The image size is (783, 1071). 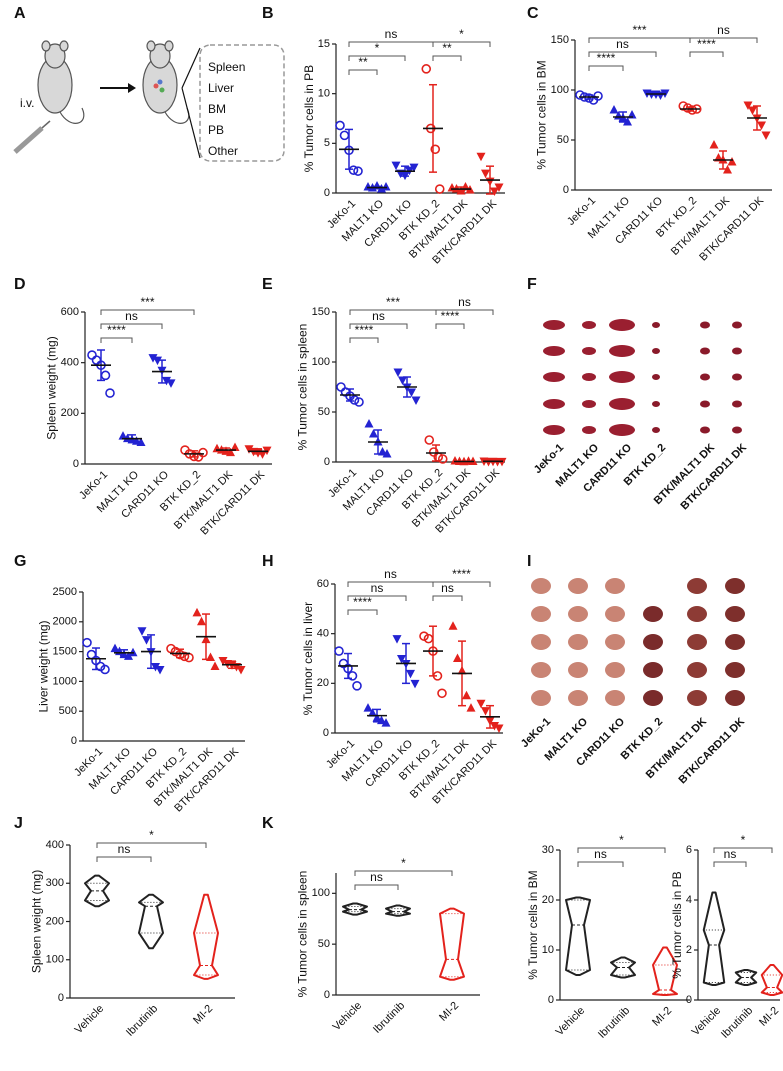 What do you see at coordinates (46, 124) in the screenshot?
I see `needle` at bounding box center [46, 124].